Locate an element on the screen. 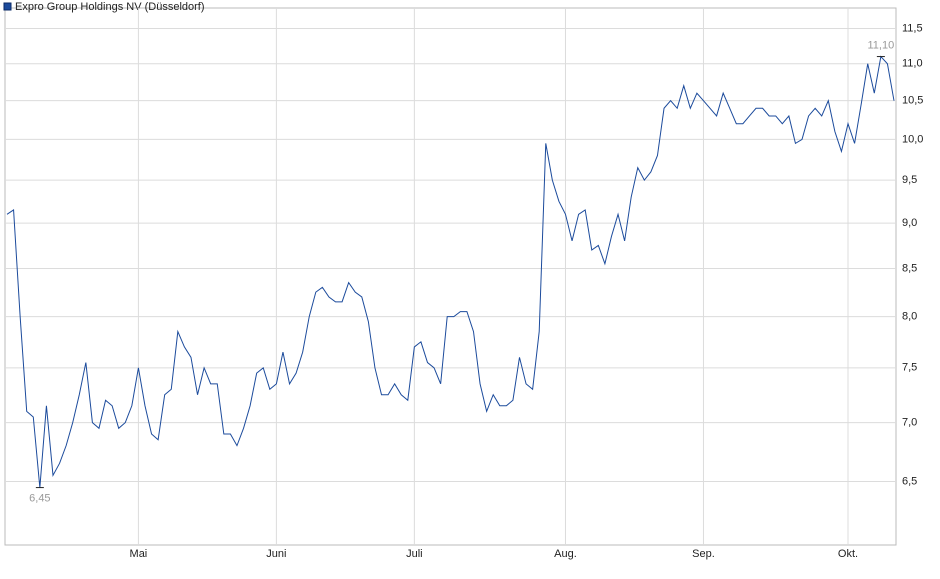 This screenshot has height=579, width=940. y-tick-label: 9,0 is located at coordinates (909, 223).